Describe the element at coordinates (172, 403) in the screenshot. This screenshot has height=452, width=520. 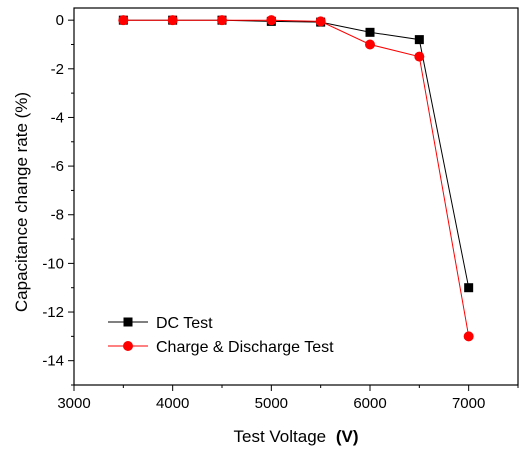
I see `x-tick-label: 4000` at that location.